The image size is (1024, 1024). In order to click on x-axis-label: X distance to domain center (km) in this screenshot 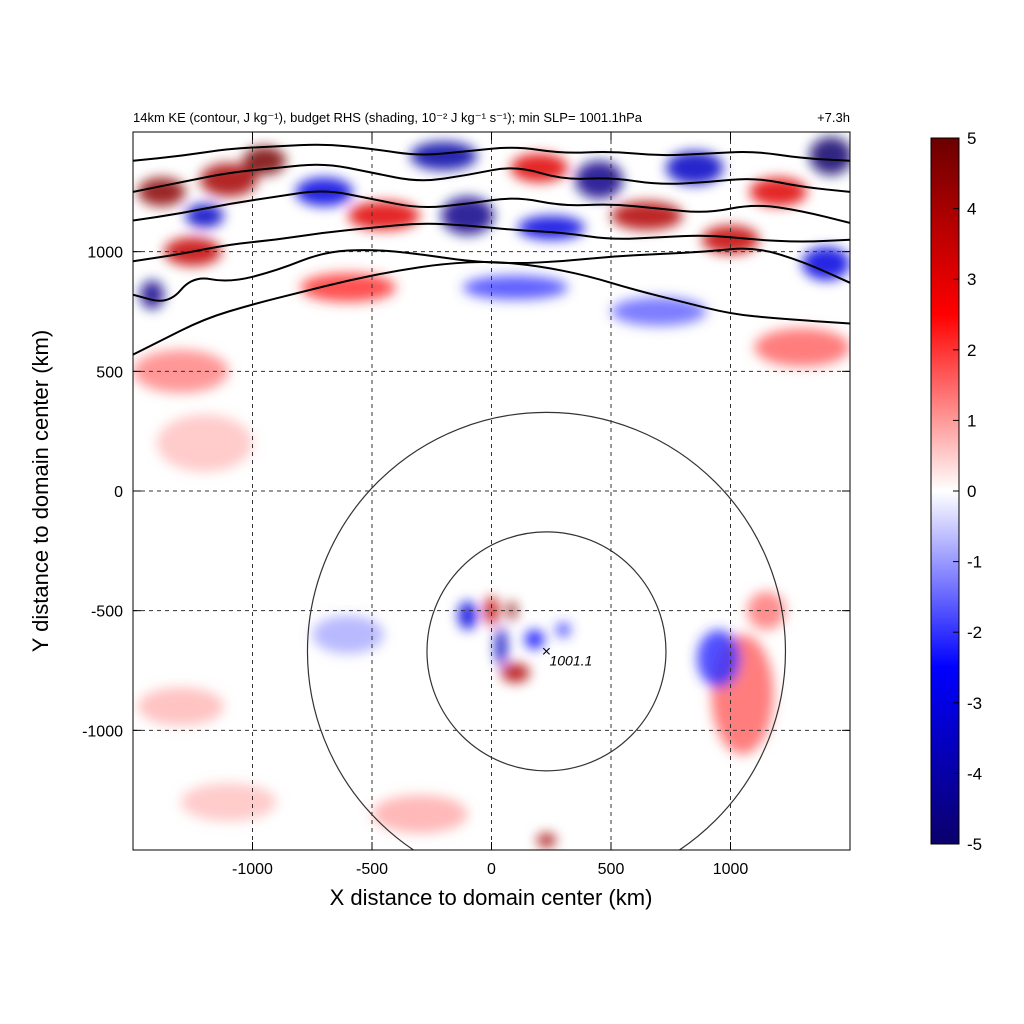, I will do `click(491, 897)`.